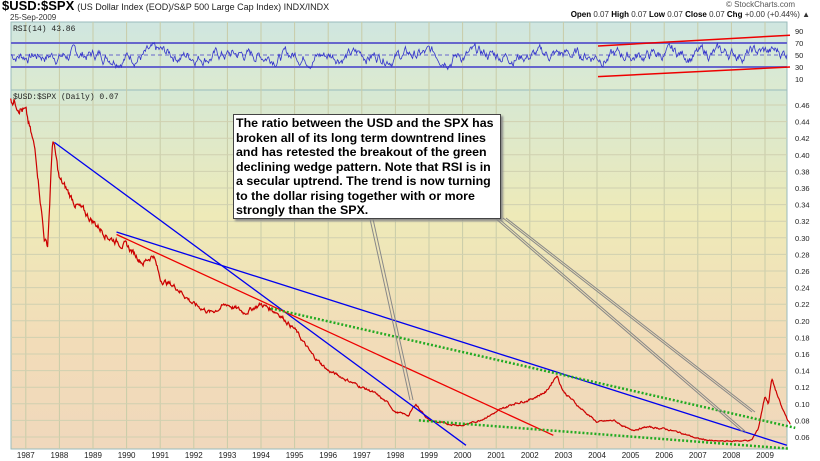 The width and height of the screenshot is (820, 461). I want to click on x-tick-label: 2004, so click(597, 455).